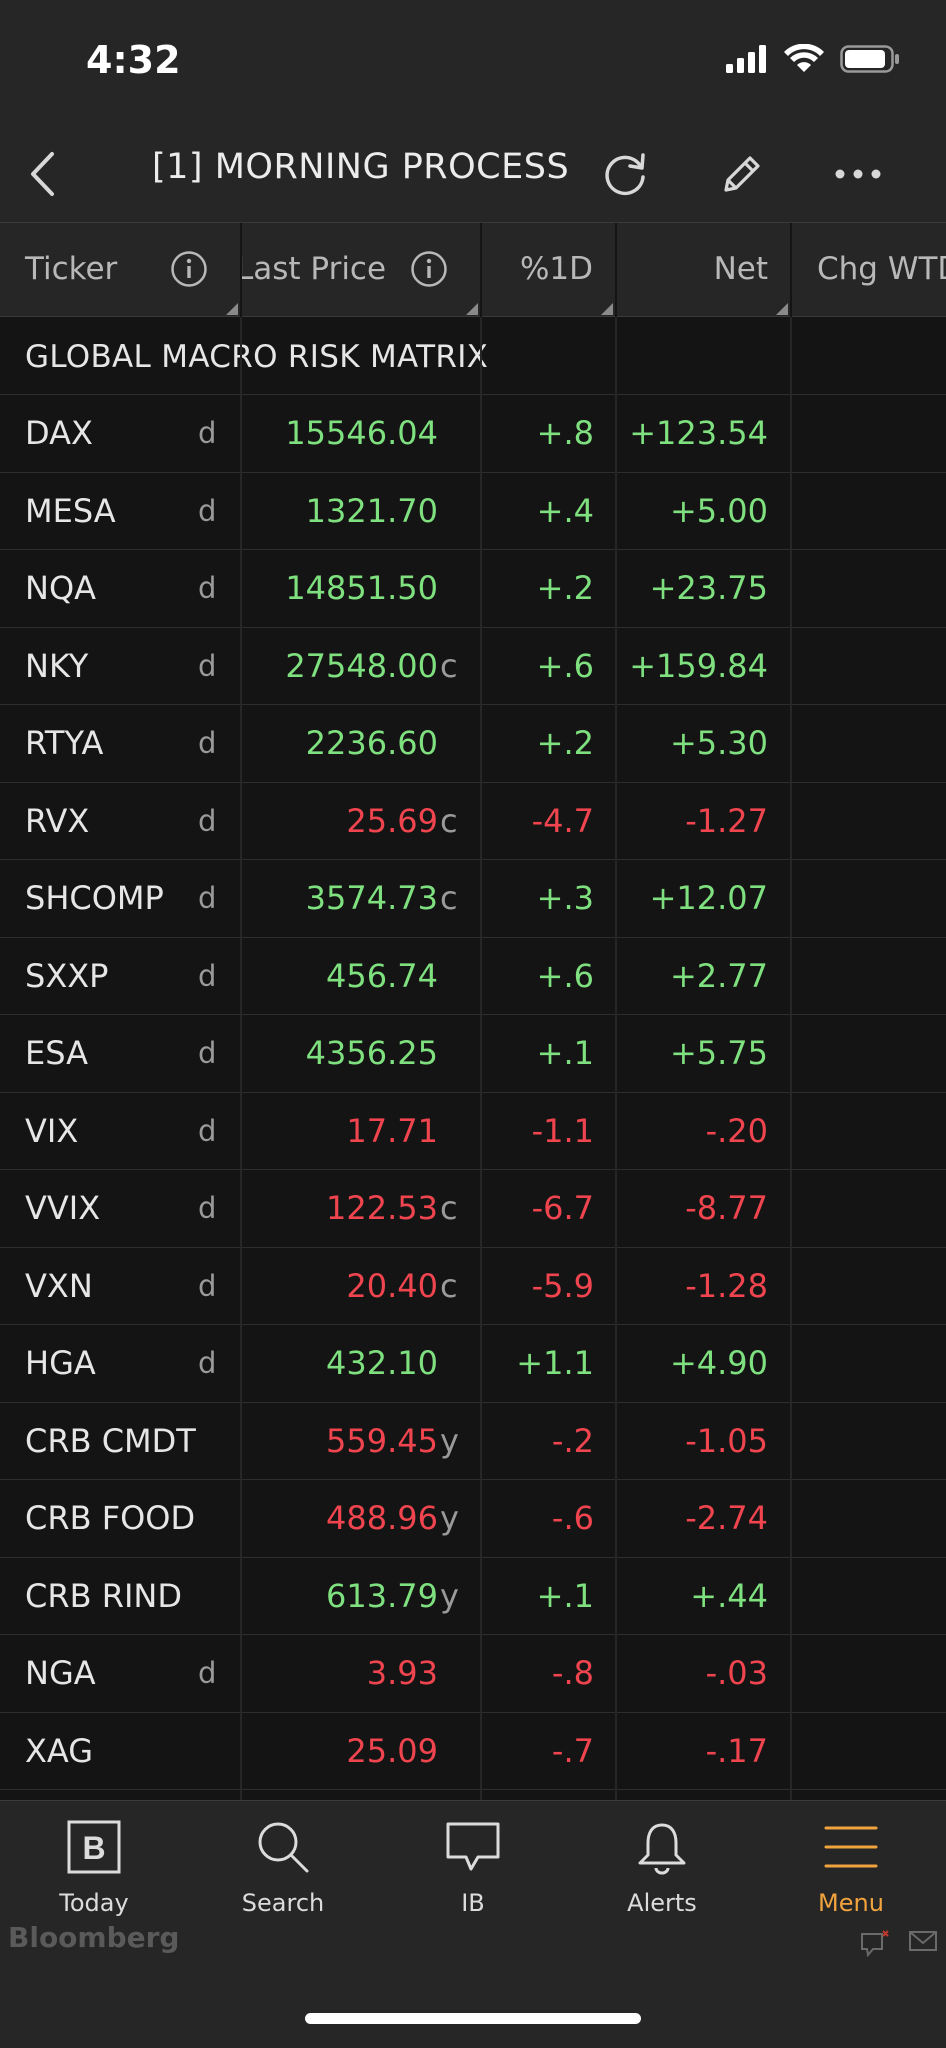 Image resolution: width=946 pixels, height=2048 pixels. Describe the element at coordinates (804, 58) in the screenshot. I see `wifi-icon` at that location.